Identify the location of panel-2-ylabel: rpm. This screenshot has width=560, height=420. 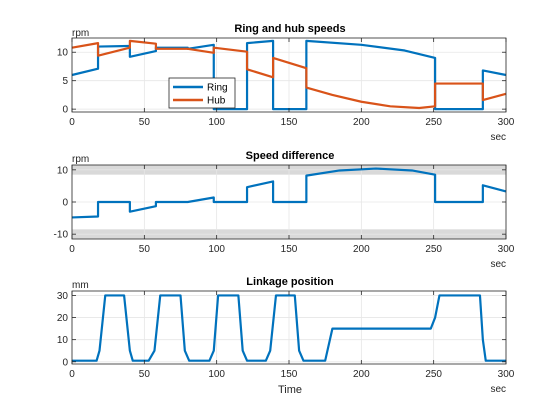
(80, 159).